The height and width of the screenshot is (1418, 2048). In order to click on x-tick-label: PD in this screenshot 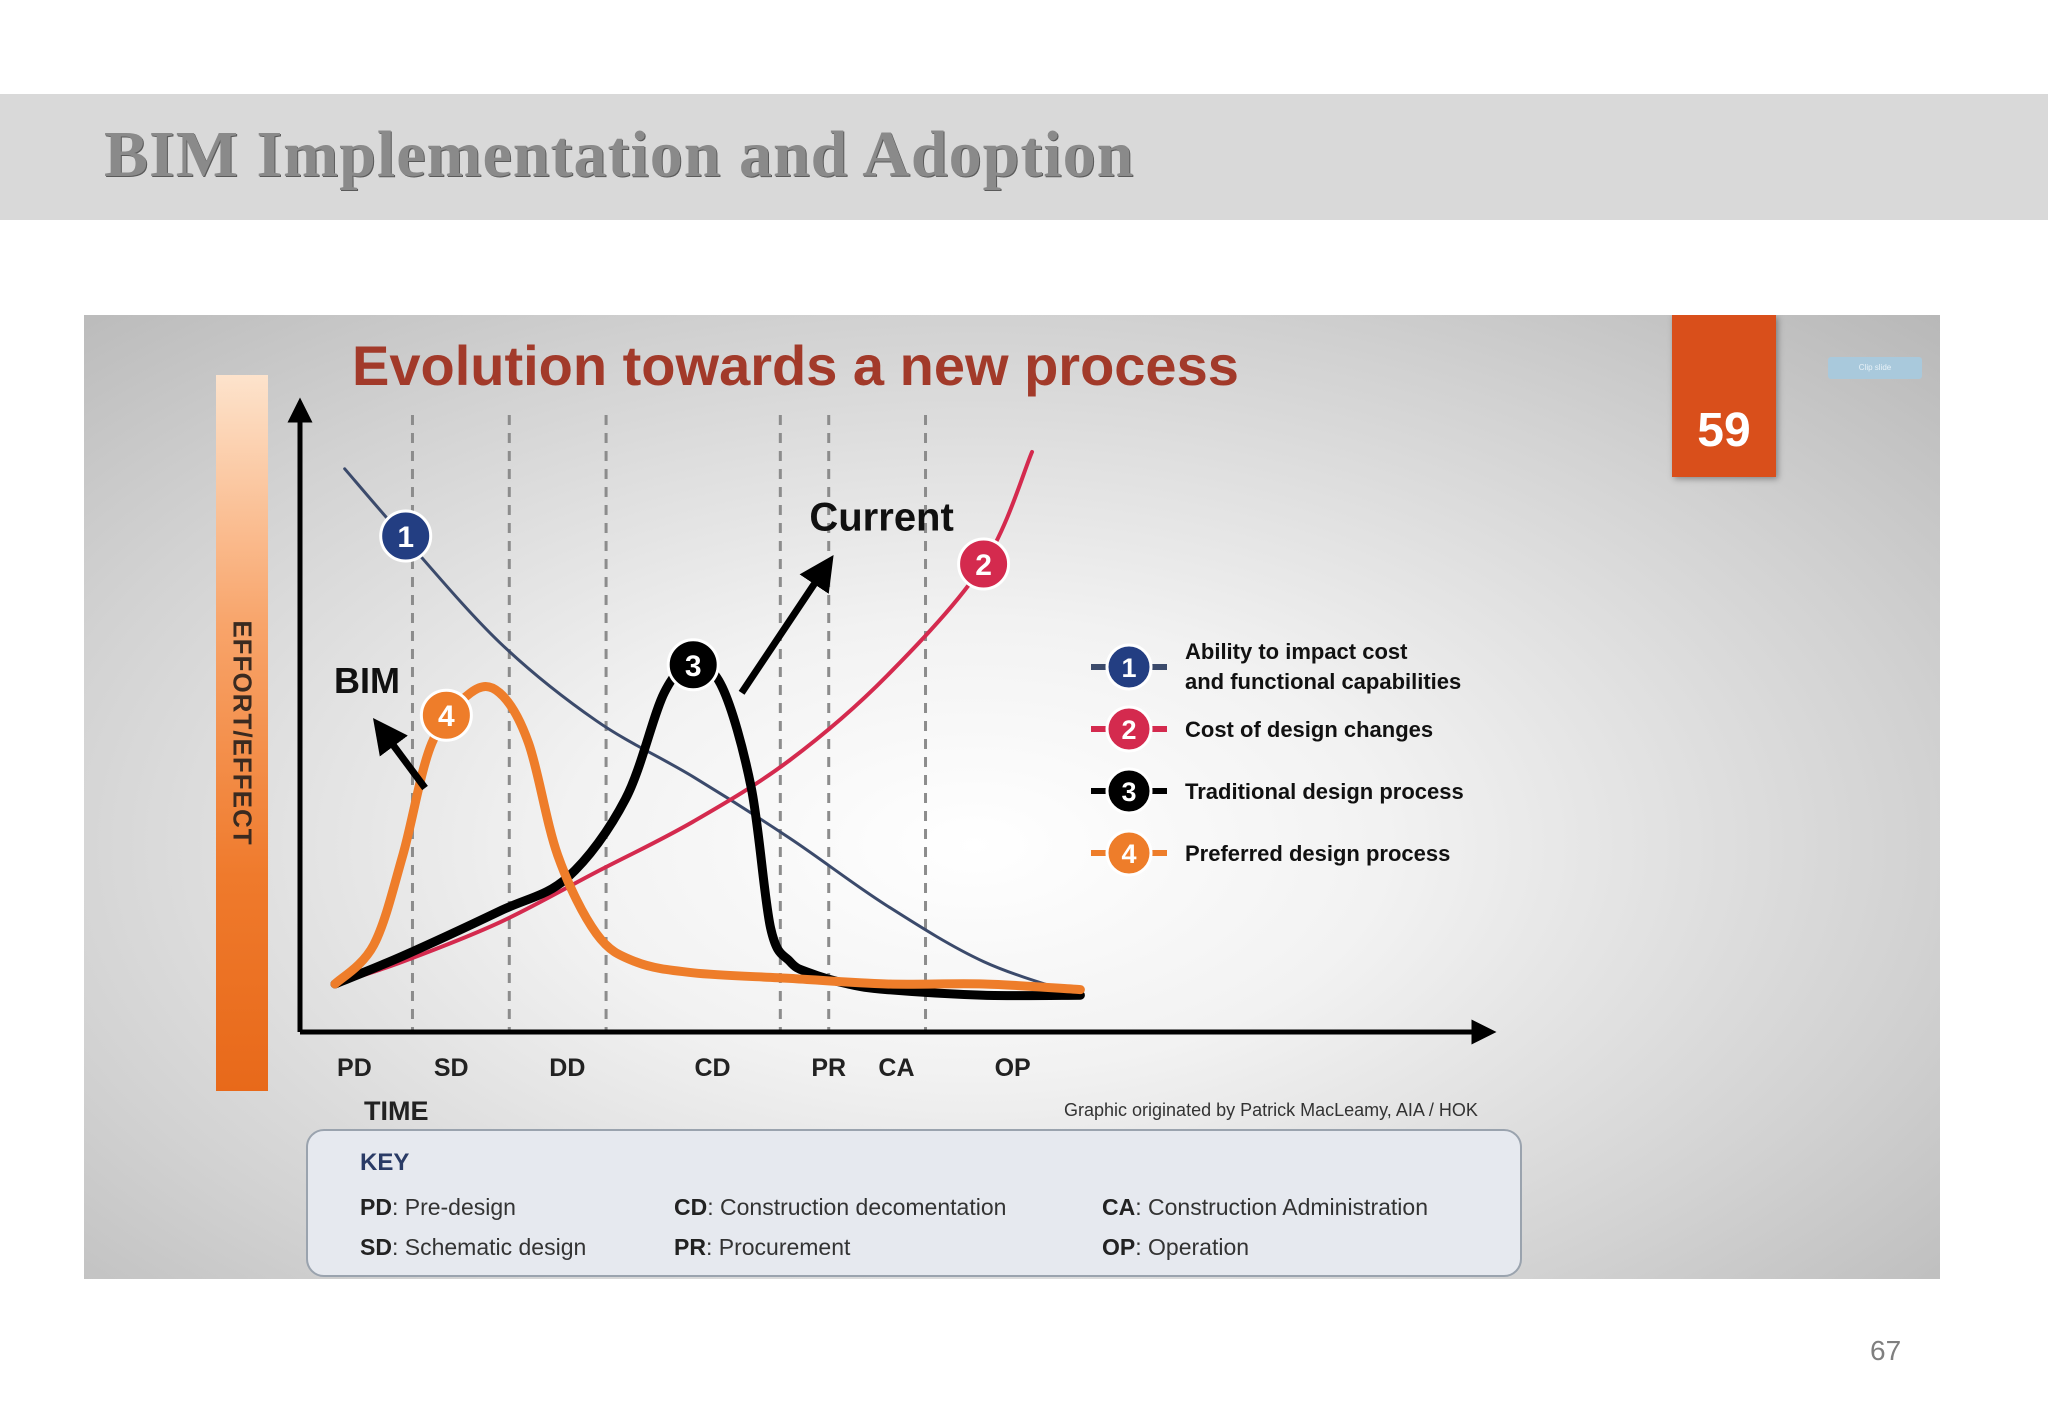, I will do `click(354, 1068)`.